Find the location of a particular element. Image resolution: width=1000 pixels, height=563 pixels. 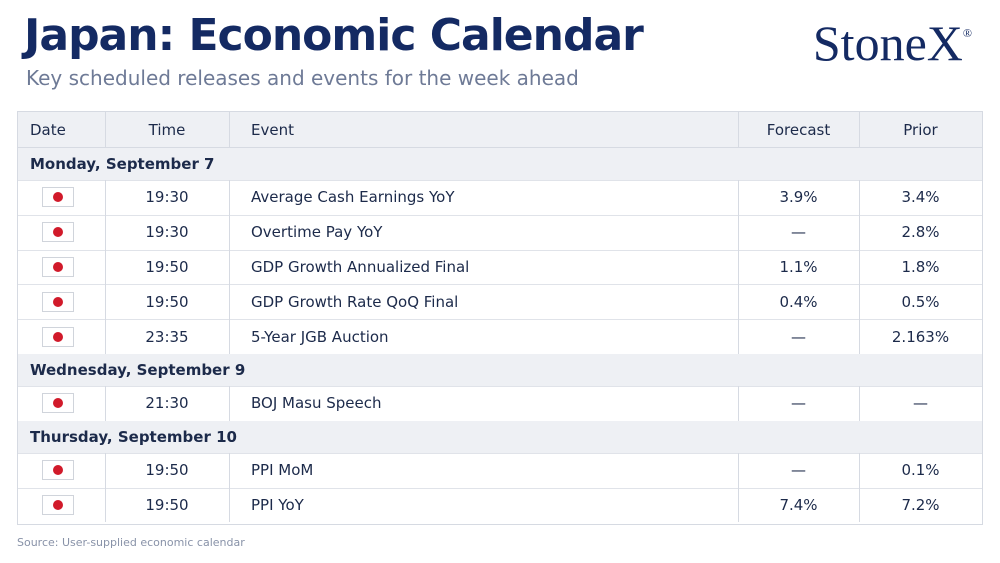

column-header: Event is located at coordinates (272, 130).